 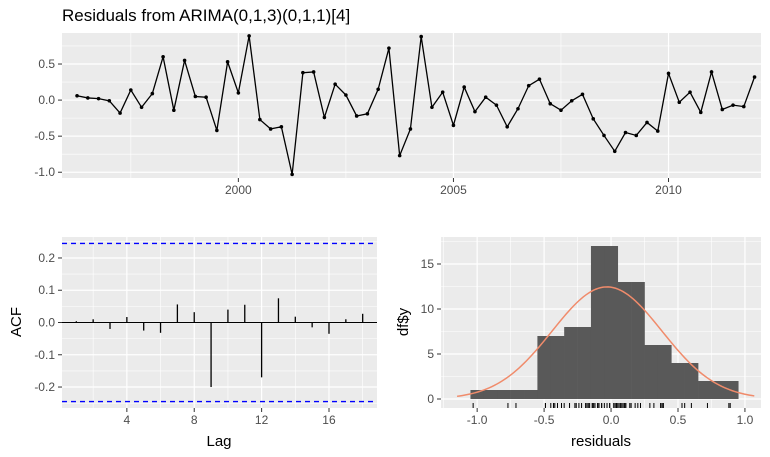 What do you see at coordinates (44, 136) in the screenshot?
I see `y-tick-label: -0.5` at bounding box center [44, 136].